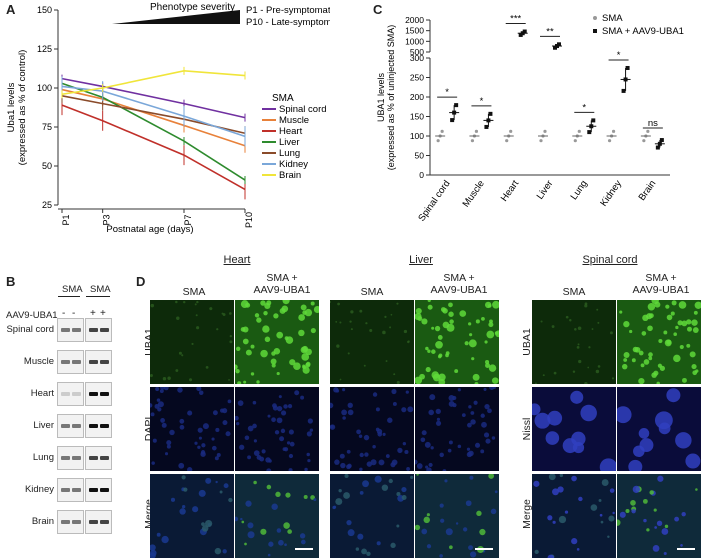 This screenshot has height=559, width=703. What do you see at coordinates (421, 260) in the screenshot?
I see `title-liver: Liver` at bounding box center [421, 260].